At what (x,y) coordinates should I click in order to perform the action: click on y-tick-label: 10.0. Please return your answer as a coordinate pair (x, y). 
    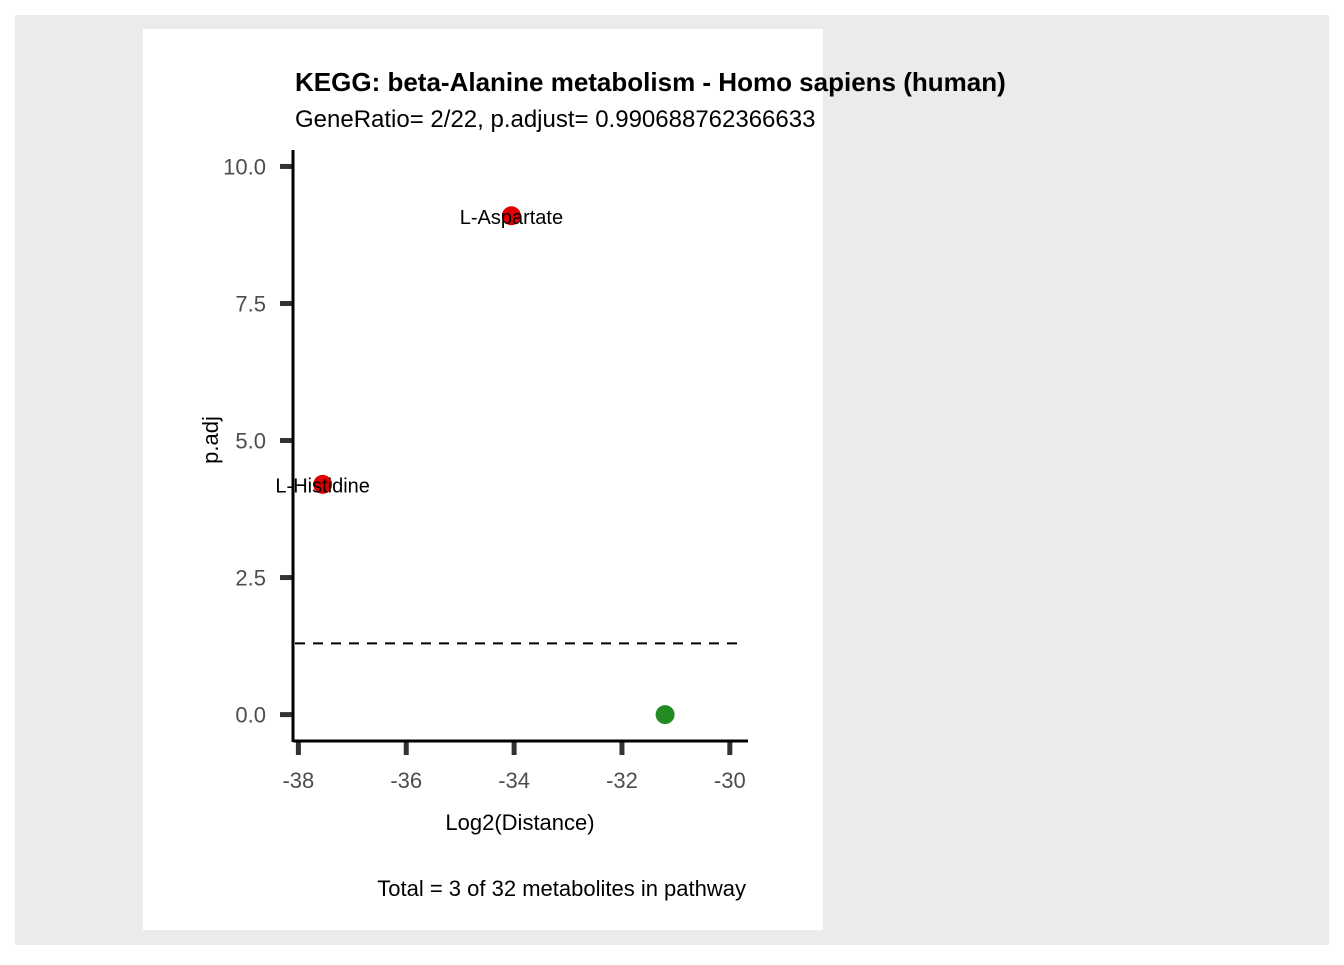
    Looking at the image, I should click on (244, 166).